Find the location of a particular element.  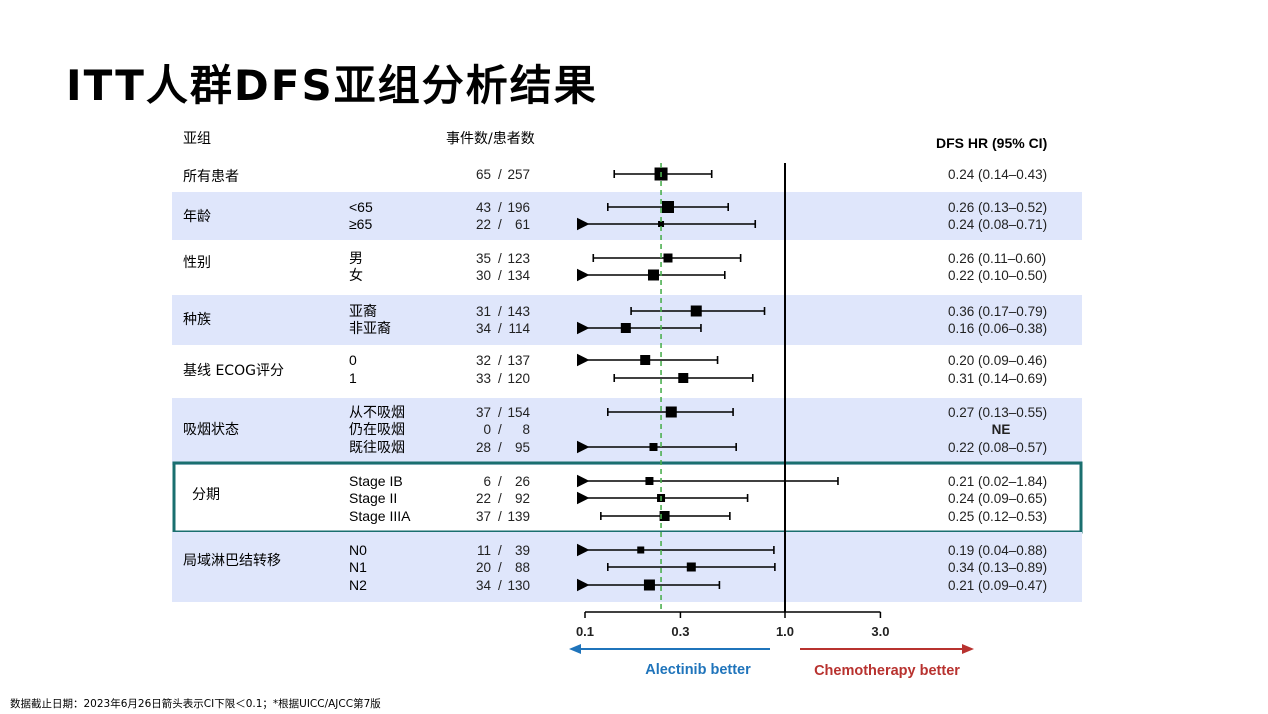

patient-count: 8 is located at coordinates (526, 429).